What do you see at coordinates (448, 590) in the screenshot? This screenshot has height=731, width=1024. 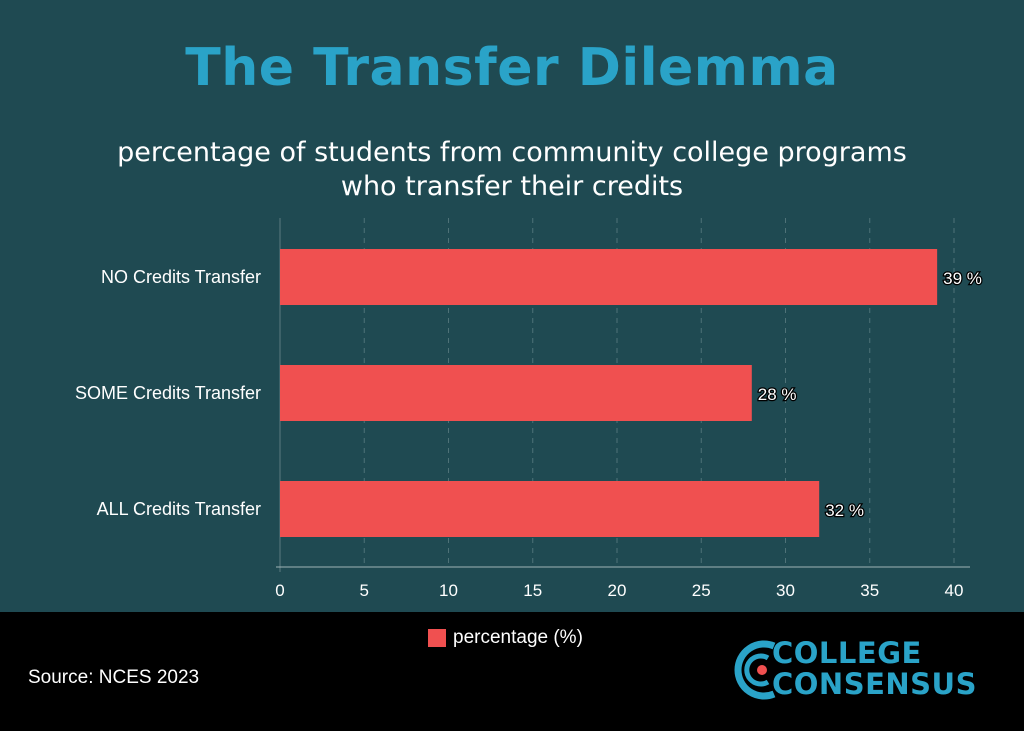 I see `x-tick-label: 10` at bounding box center [448, 590].